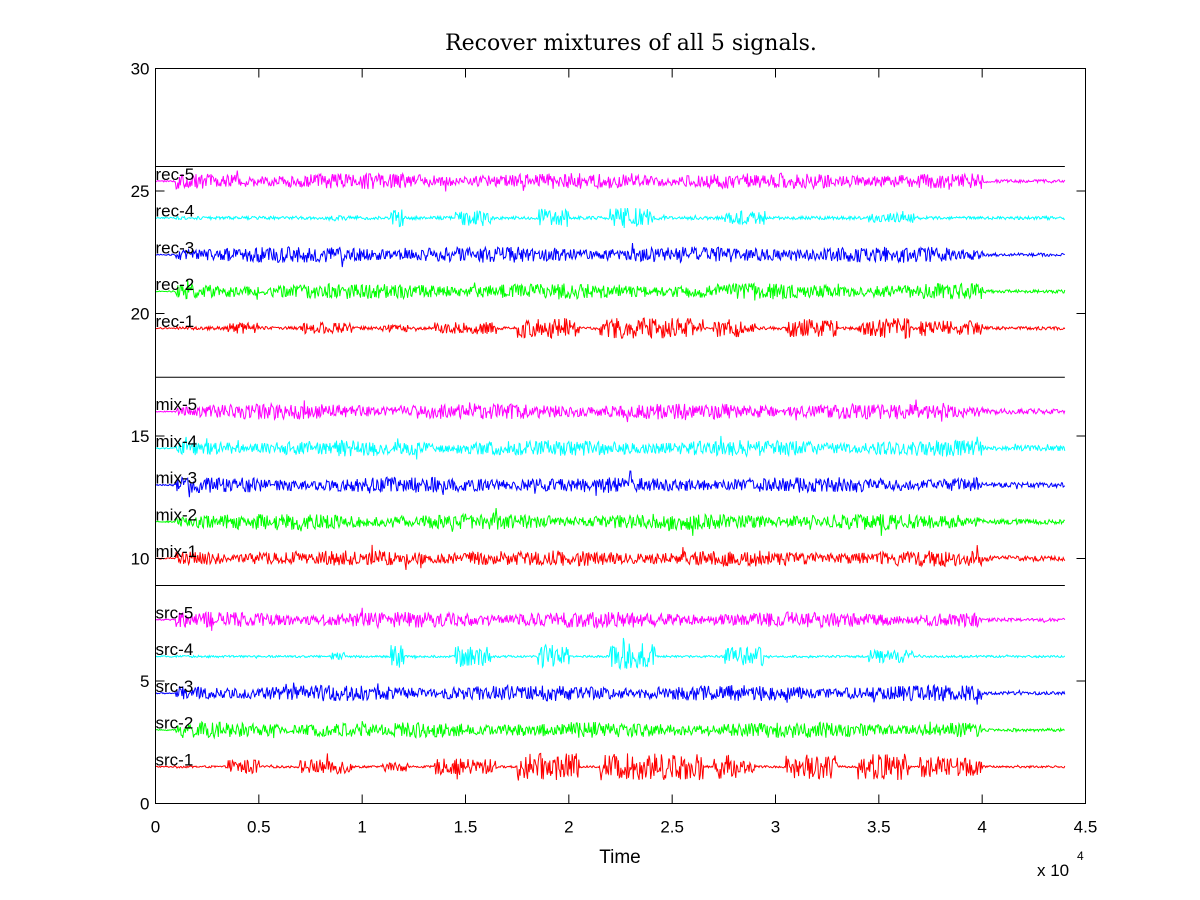  Describe the element at coordinates (175, 723) in the screenshot. I see `series-label-src-2: src-2` at that location.